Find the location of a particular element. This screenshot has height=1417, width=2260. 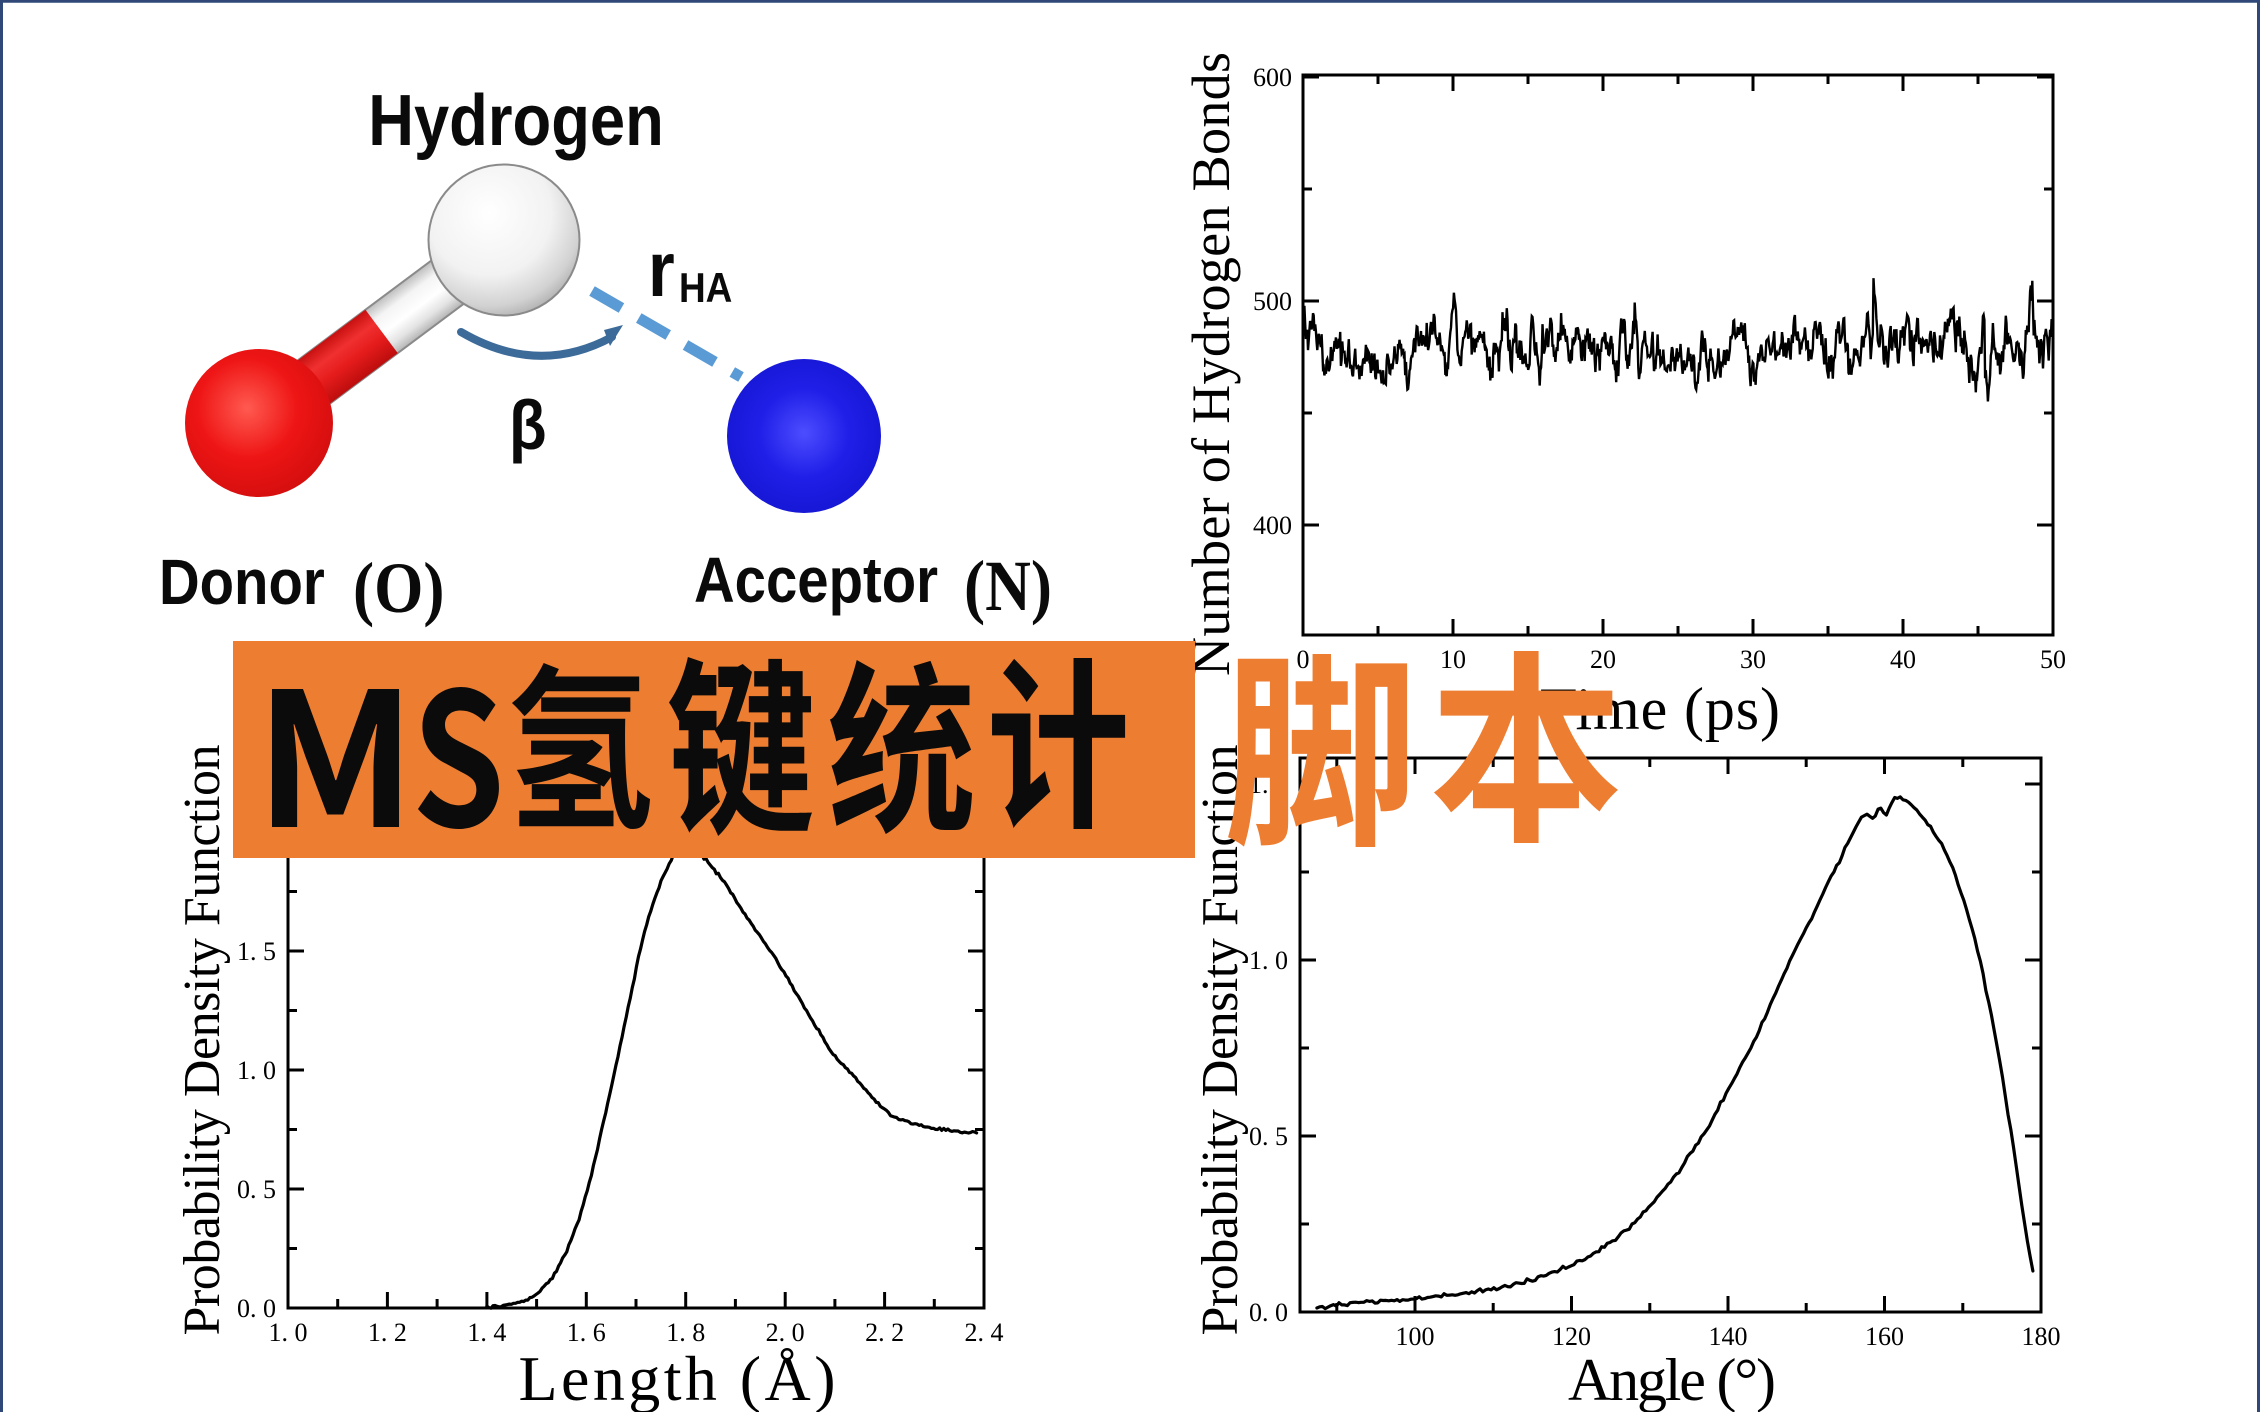

svg-text: (O) is located at coordinates (398, 588).